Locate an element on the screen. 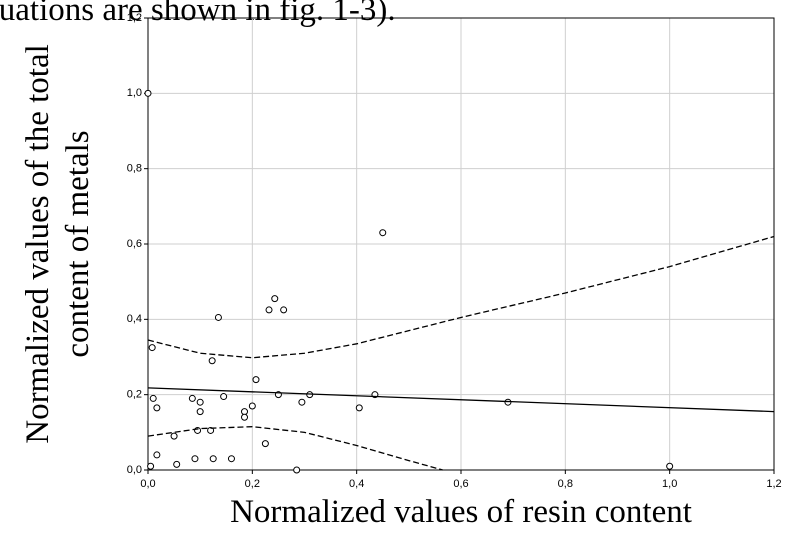 The height and width of the screenshot is (537, 792). confidence-band is located at coordinates (295, 448).